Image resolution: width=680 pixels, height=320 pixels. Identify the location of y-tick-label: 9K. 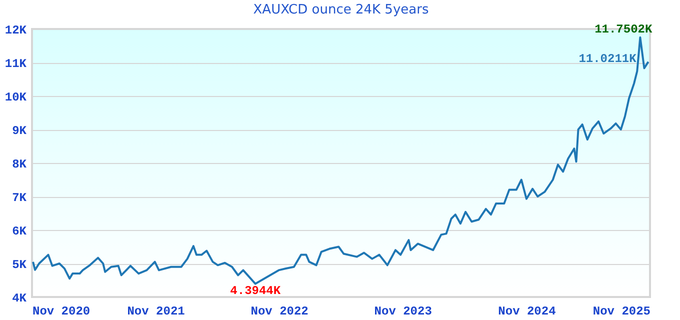
(20, 131).